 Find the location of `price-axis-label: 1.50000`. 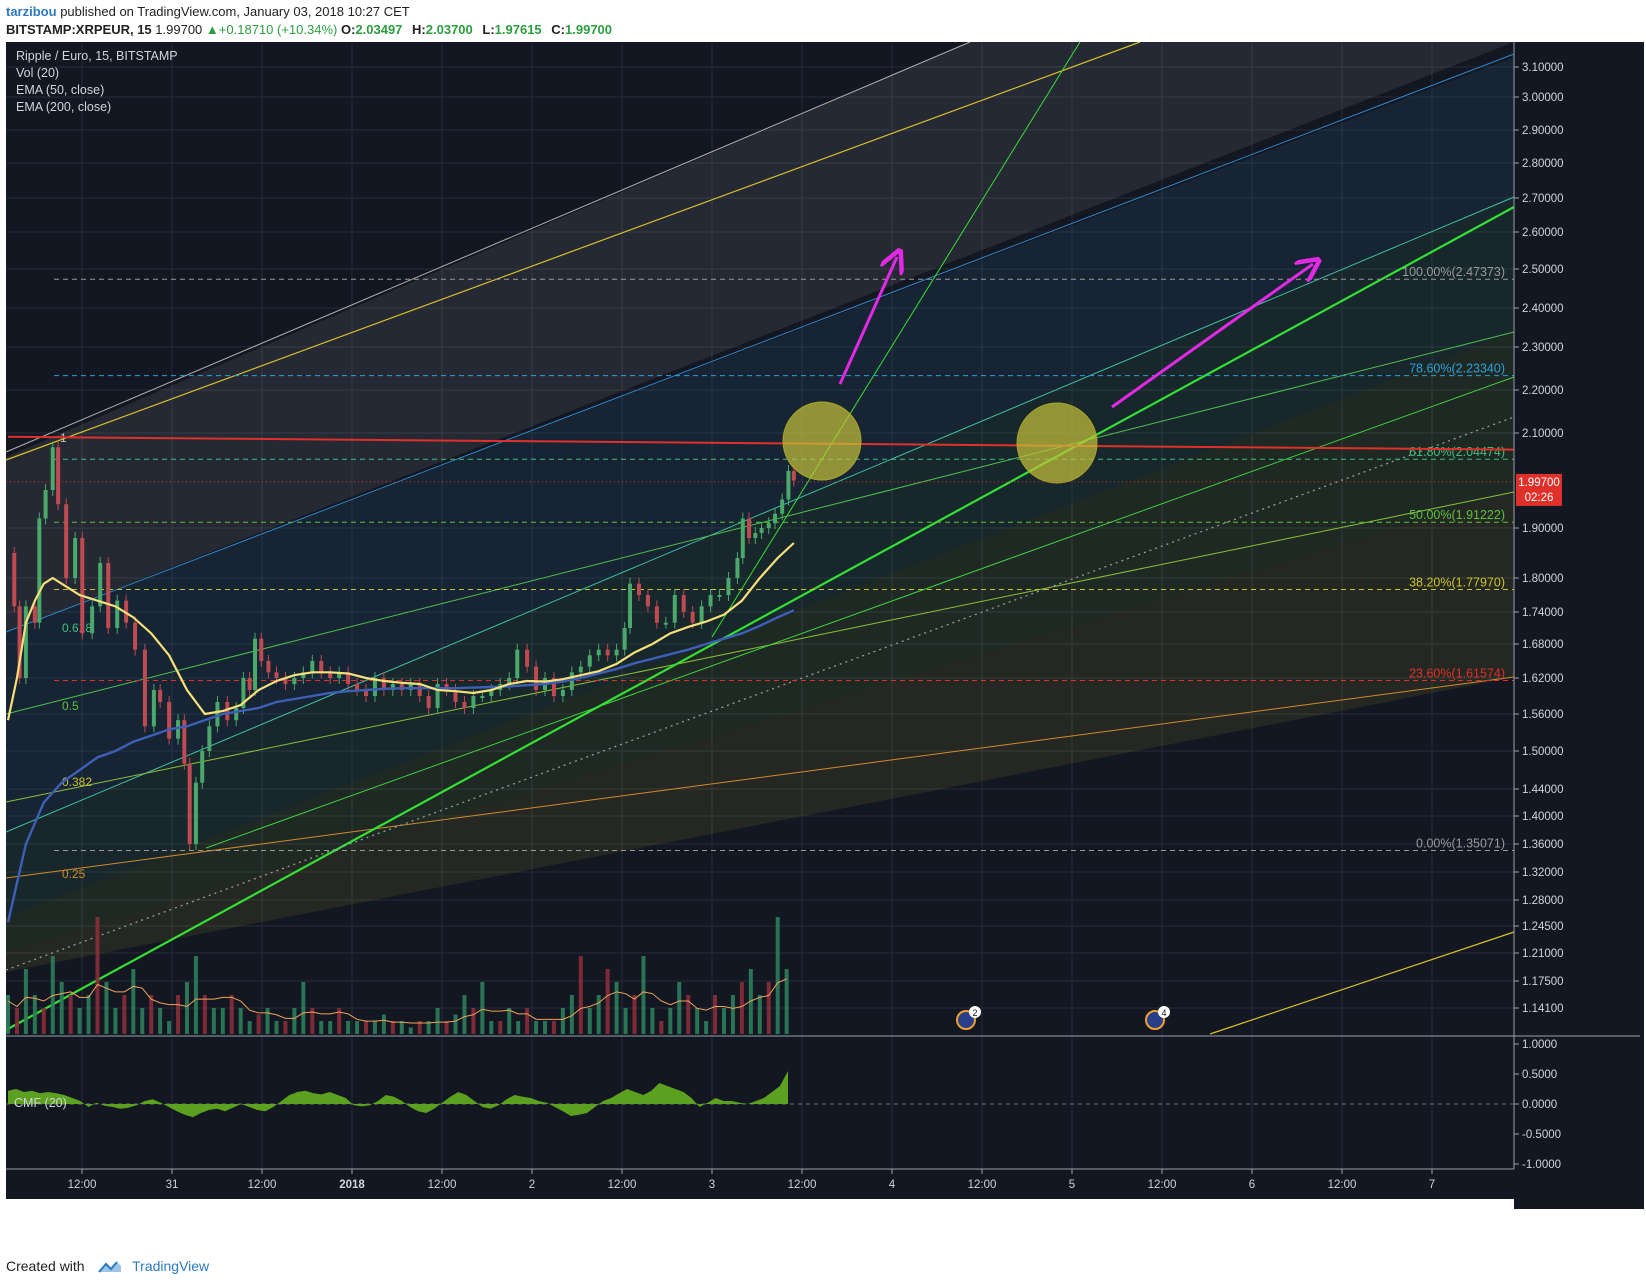

price-axis-label: 1.50000 is located at coordinates (1543, 752).